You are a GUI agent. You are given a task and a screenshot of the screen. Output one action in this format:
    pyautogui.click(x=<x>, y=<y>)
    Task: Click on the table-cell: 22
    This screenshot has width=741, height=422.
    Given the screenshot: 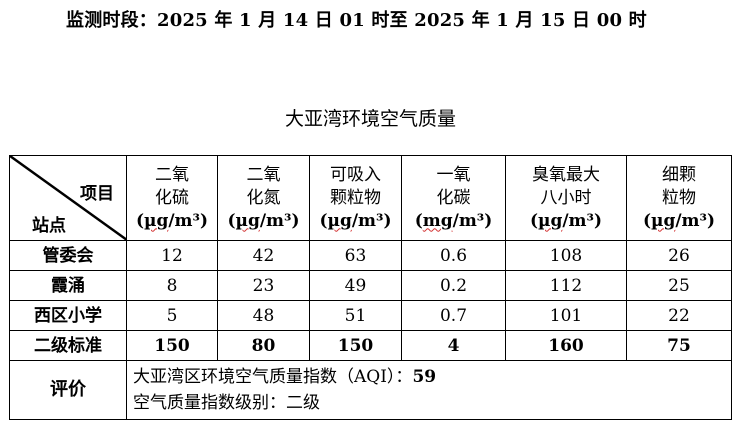 What is the action you would take?
    pyautogui.click(x=679, y=315)
    